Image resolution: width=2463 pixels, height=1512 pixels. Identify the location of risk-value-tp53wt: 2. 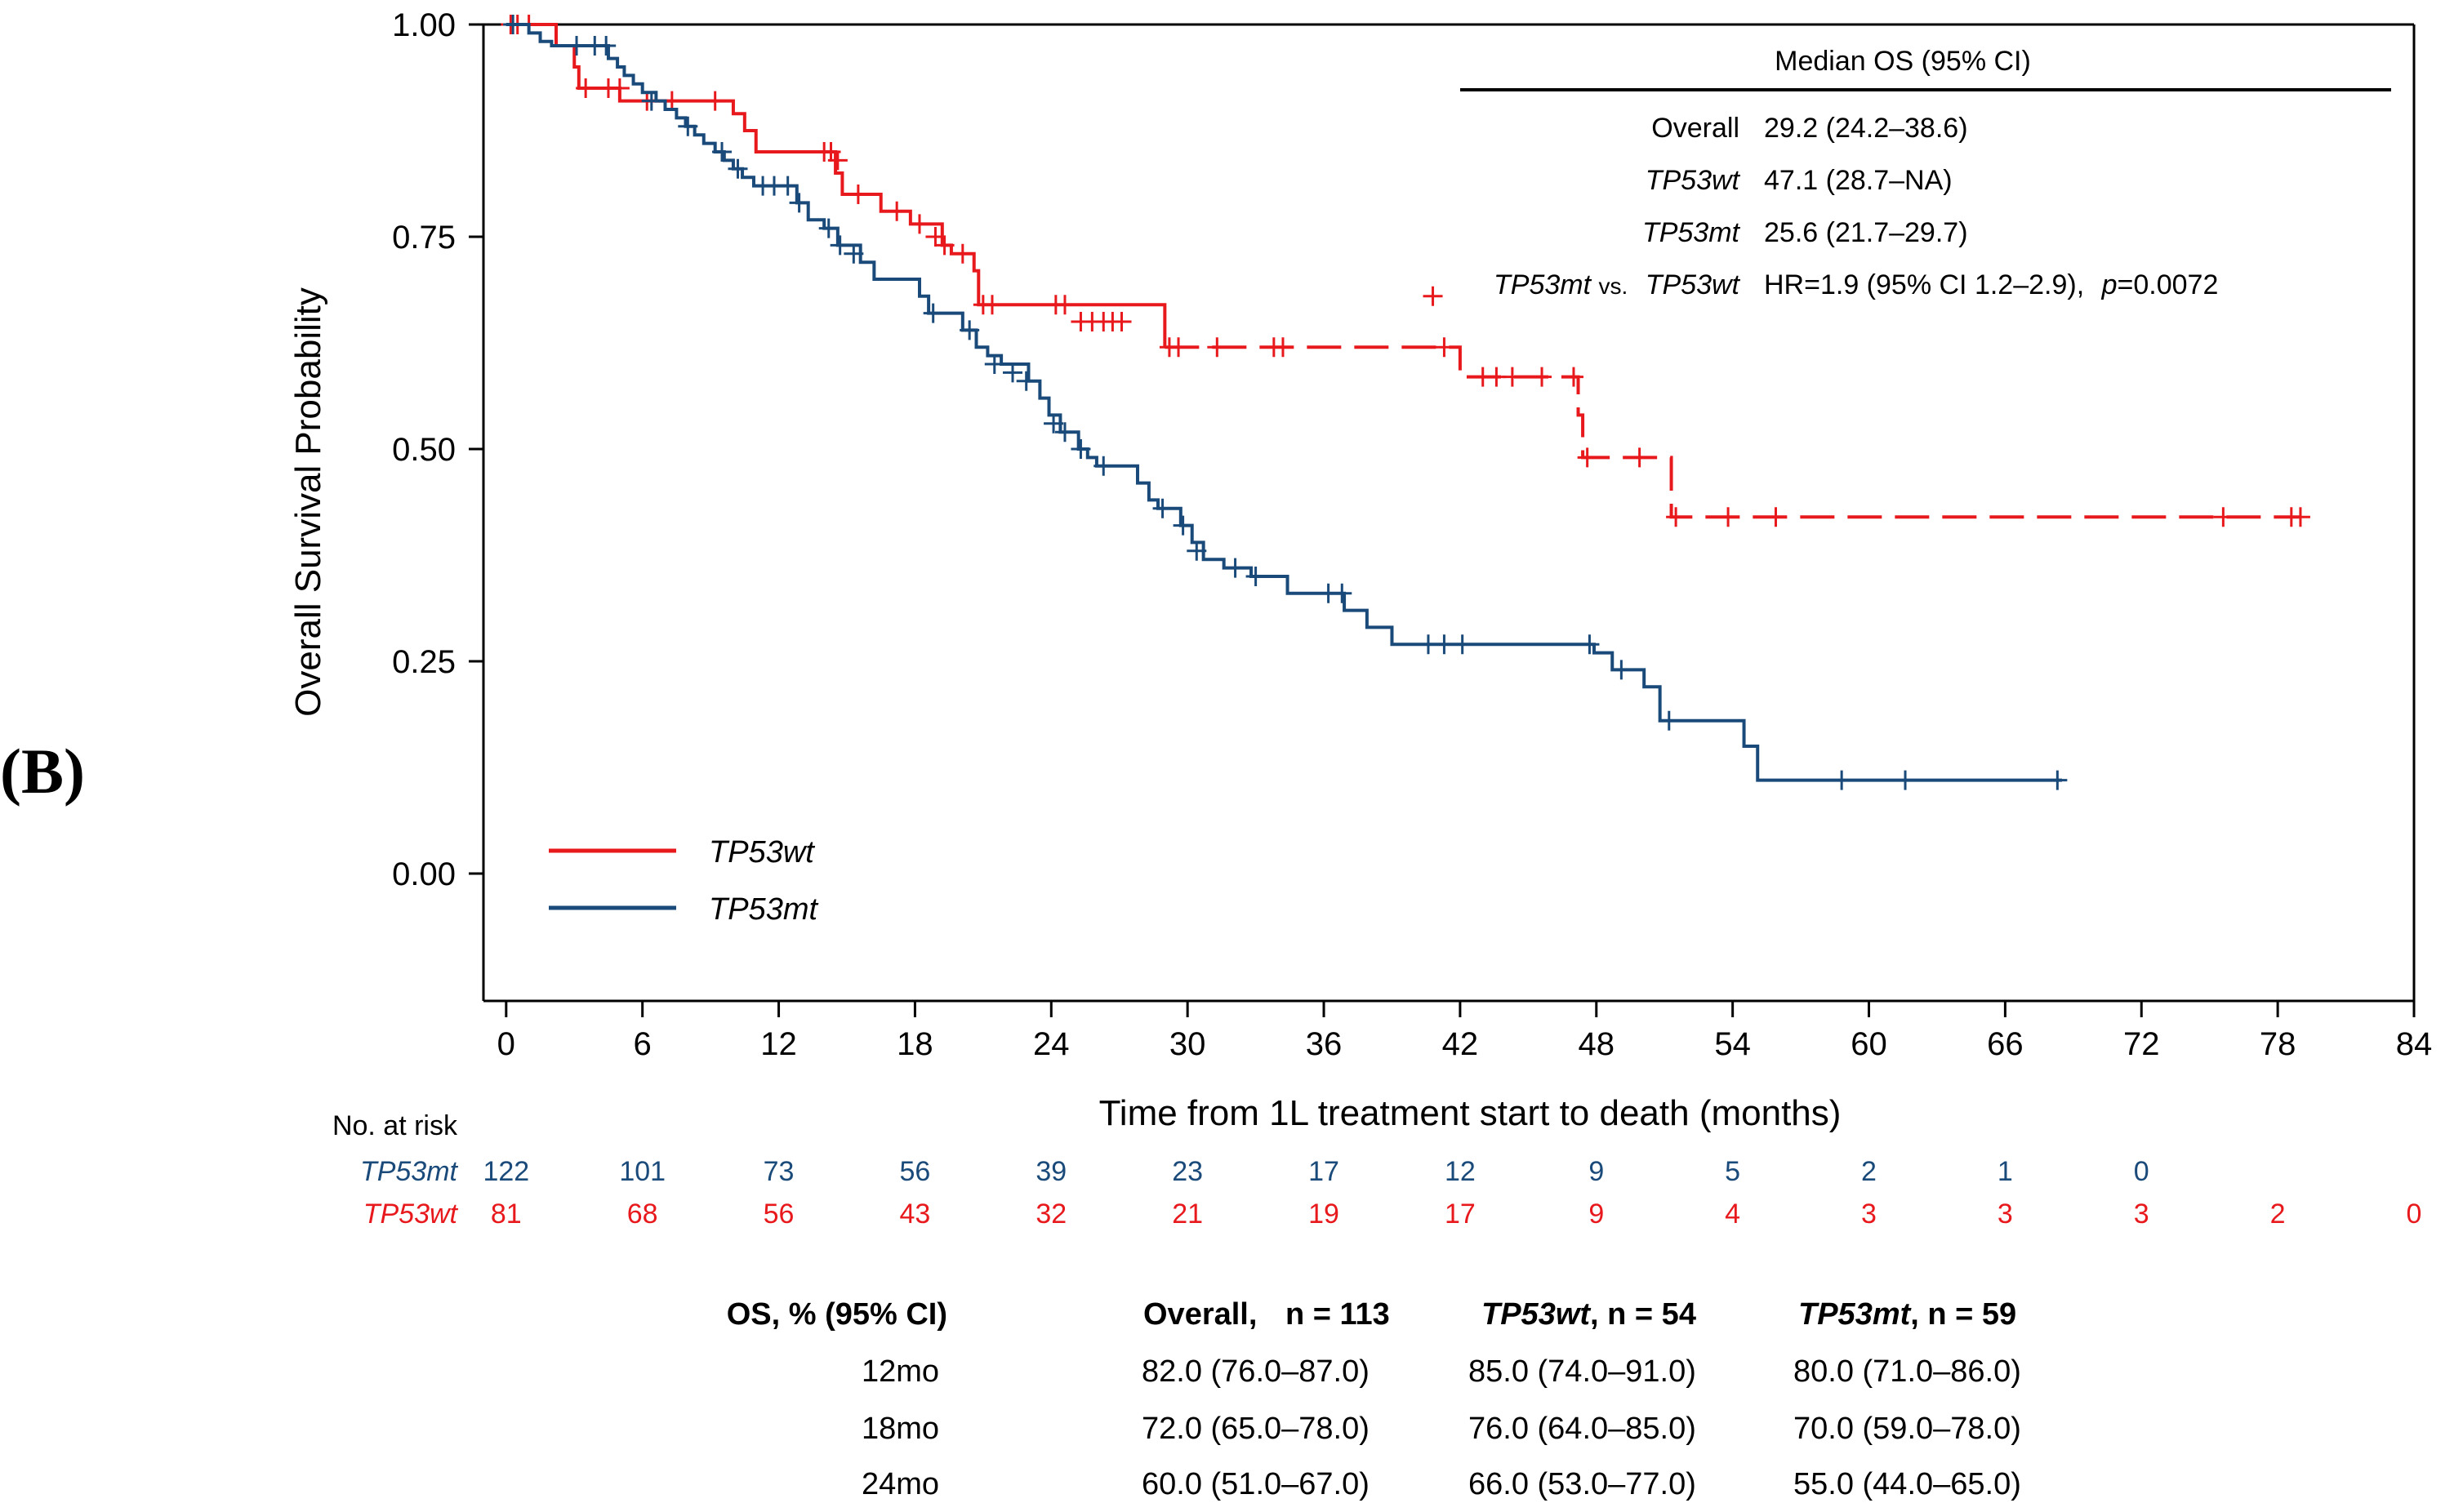
(2278, 1214).